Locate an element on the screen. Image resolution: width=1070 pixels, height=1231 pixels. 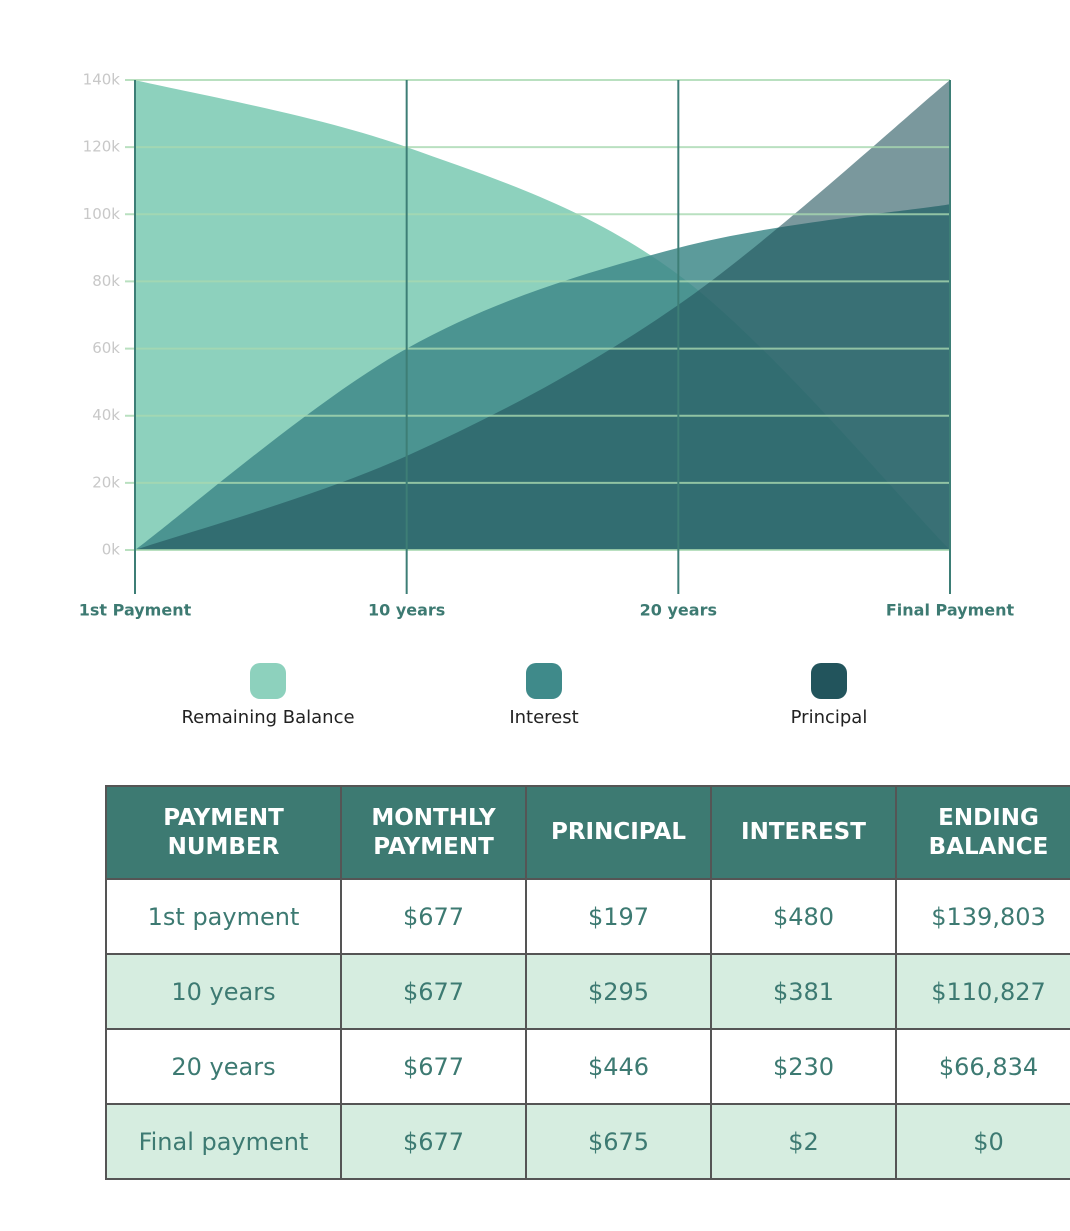
table-cell: 20 years is located at coordinates (223, 1066).